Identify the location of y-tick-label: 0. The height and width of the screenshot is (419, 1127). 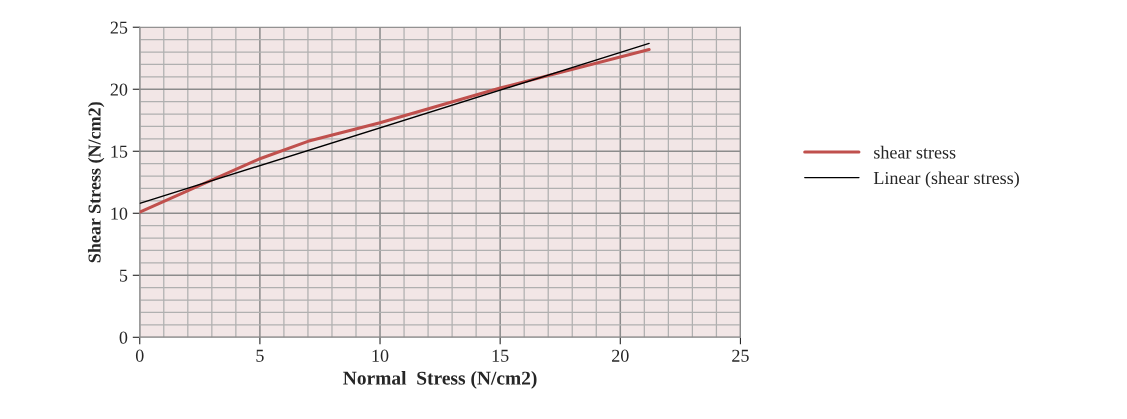
(123, 337).